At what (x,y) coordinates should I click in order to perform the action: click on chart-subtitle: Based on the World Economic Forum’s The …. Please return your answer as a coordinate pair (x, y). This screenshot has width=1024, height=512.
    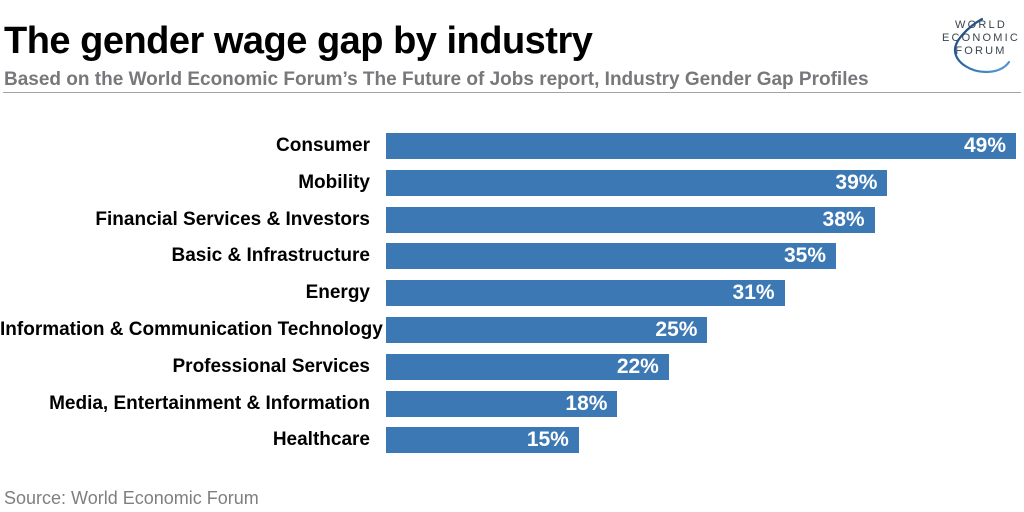
    Looking at the image, I should click on (436, 79).